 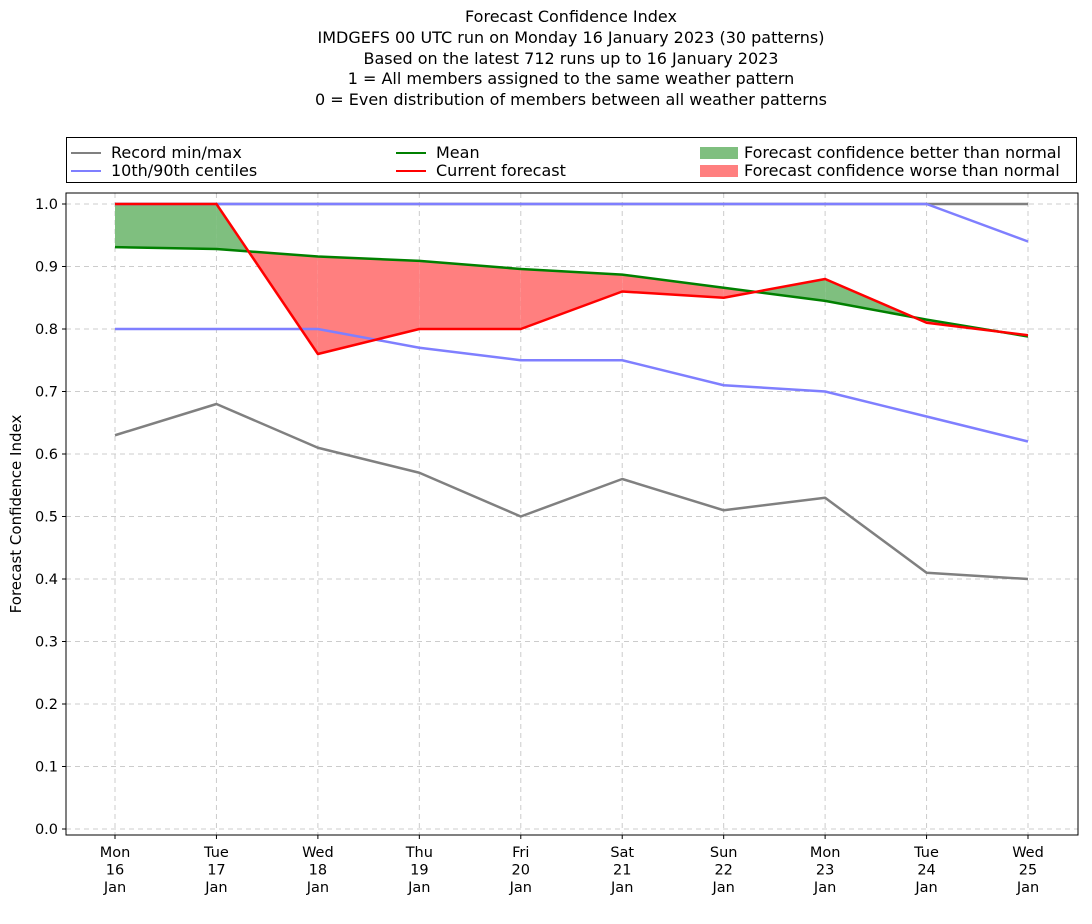 What do you see at coordinates (46, 205) in the screenshot?
I see `y-tick-label: 1.0` at bounding box center [46, 205].